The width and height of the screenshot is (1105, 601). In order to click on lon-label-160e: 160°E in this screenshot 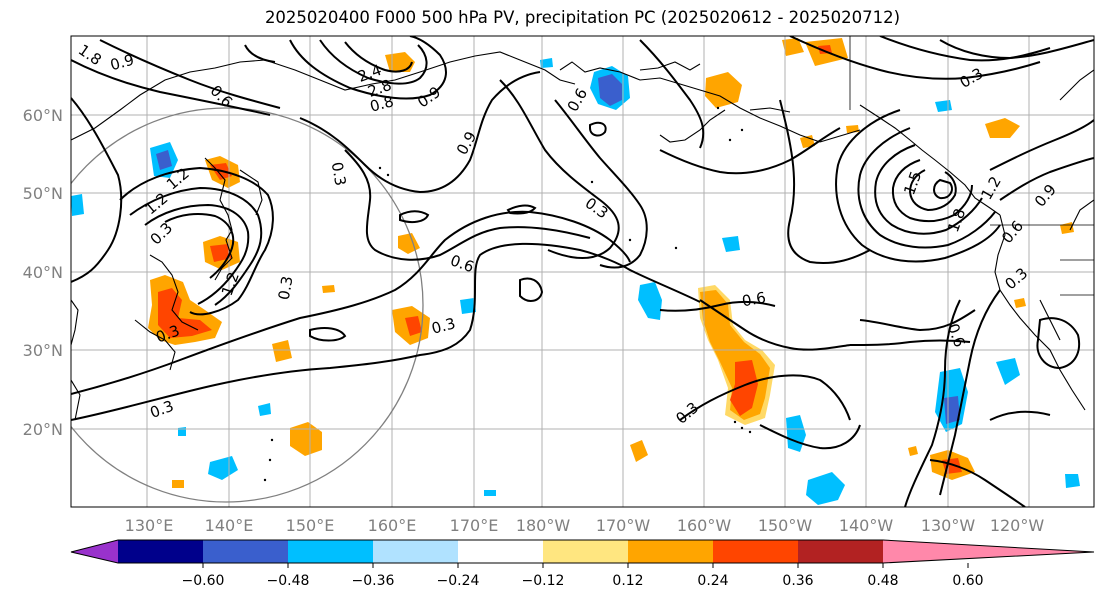, I will do `click(392, 525)`.